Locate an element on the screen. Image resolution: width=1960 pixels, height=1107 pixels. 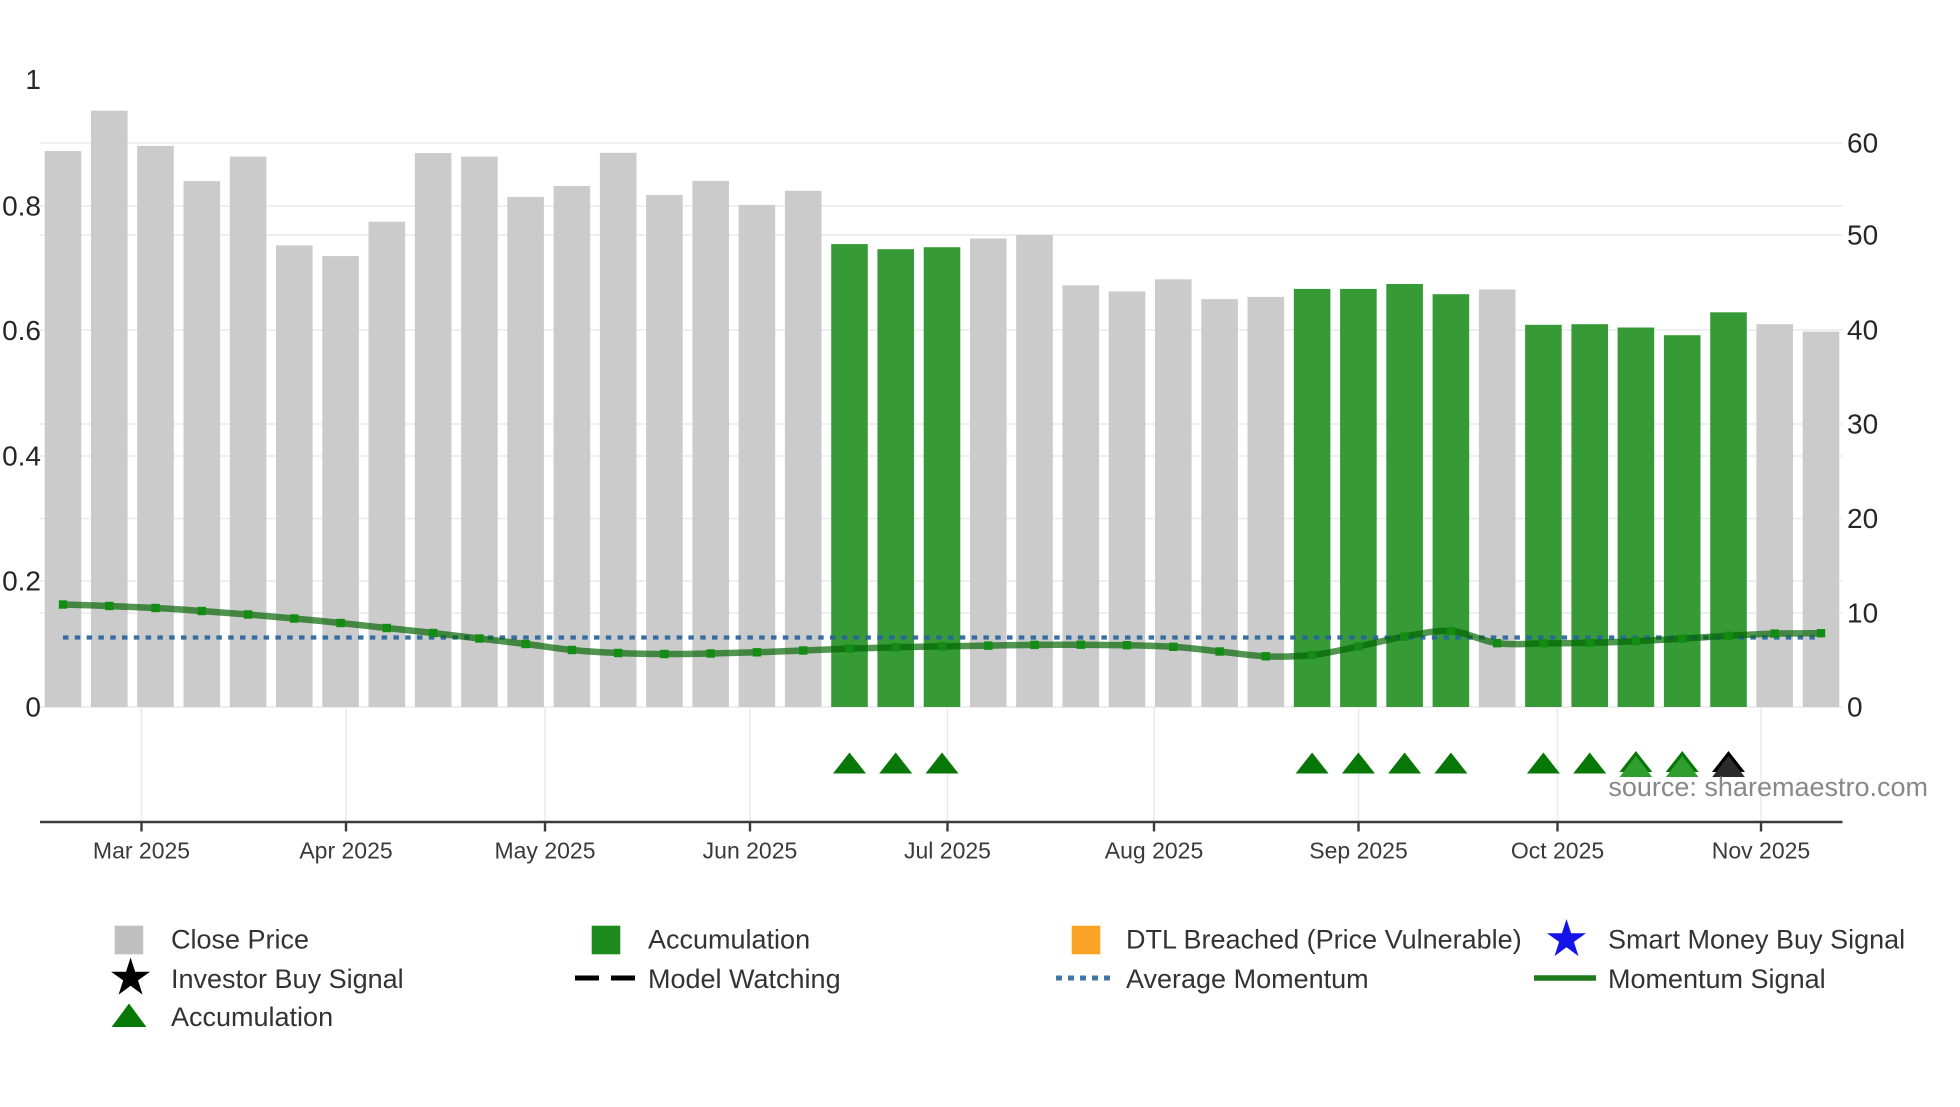
svg-text: 10 is located at coordinates (1862, 613).